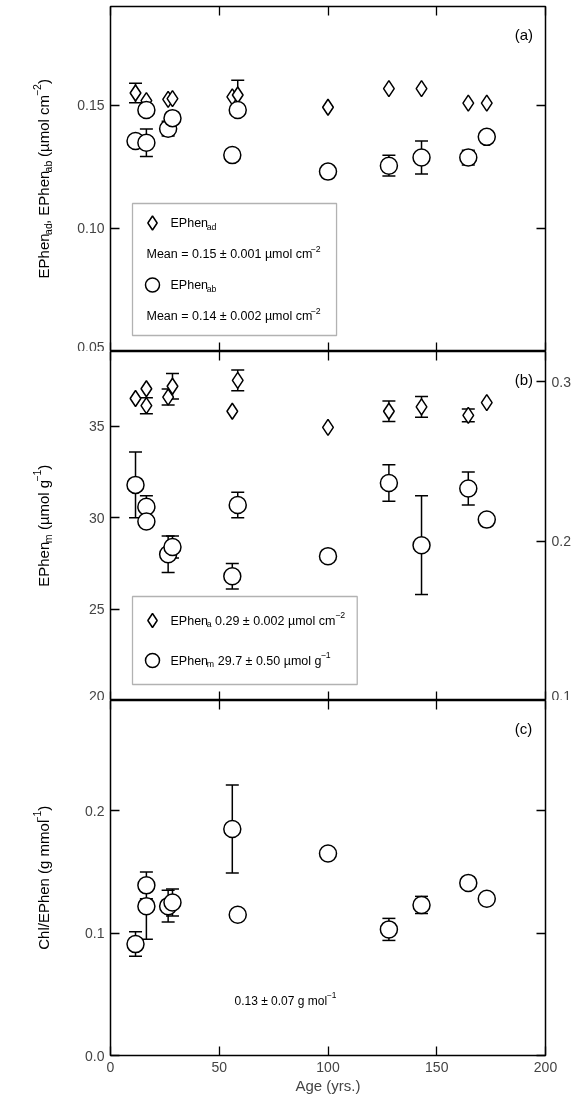 The width and height of the screenshot is (581, 1107). What do you see at coordinates (219, 1066) in the screenshot?
I see `x-tick-label: 50` at bounding box center [219, 1066].